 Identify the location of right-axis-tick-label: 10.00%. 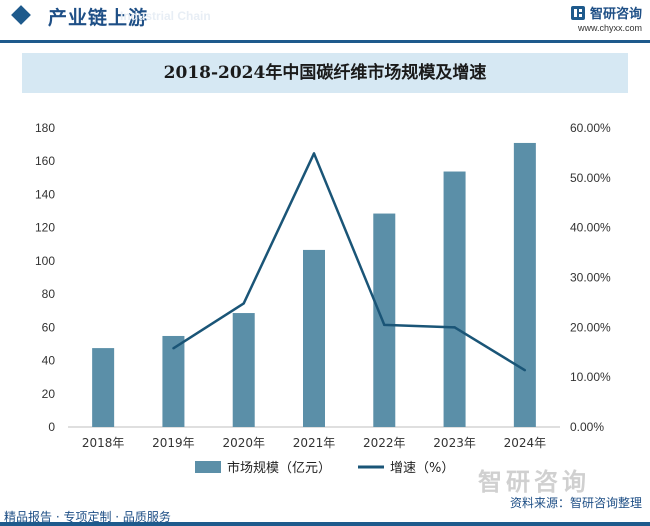
(590, 377).